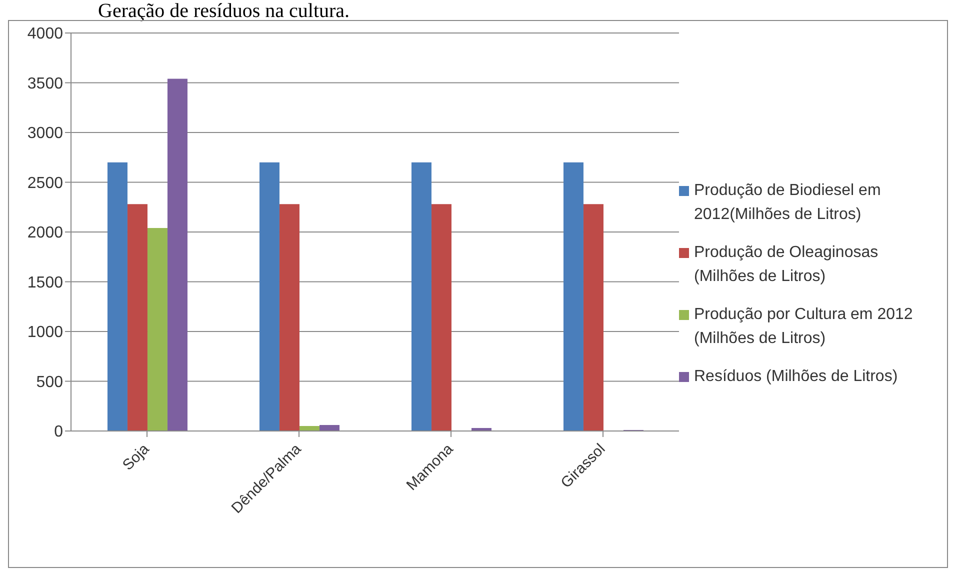 Image resolution: width=958 pixels, height=579 pixels. What do you see at coordinates (45, 34) in the screenshot?
I see `y-tick-label: 4000` at bounding box center [45, 34].